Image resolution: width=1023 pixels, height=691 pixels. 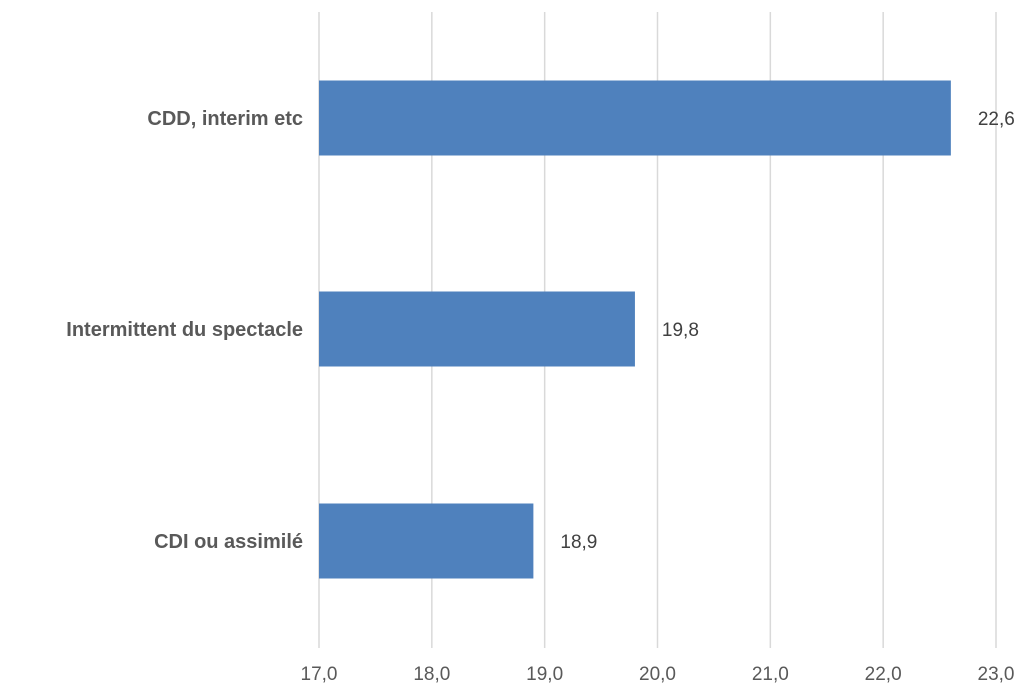 What do you see at coordinates (996, 119) in the screenshot?
I see `data-label: 22,6` at bounding box center [996, 119].